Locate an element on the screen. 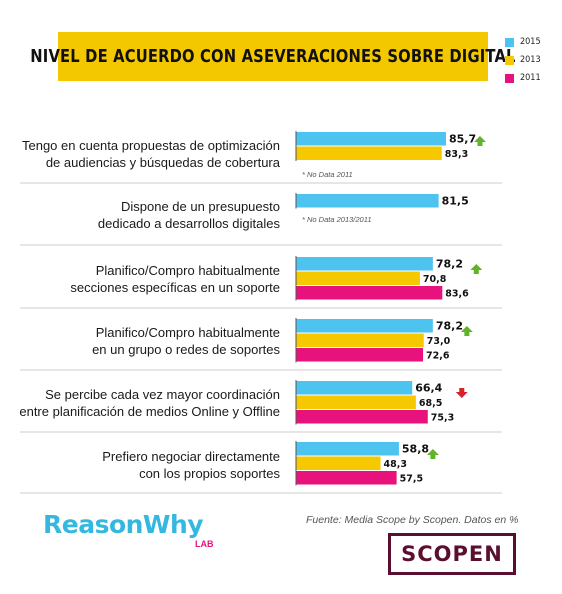 The image size is (562, 594). no-data-note: * No Data 2013/2011 is located at coordinates (337, 219).